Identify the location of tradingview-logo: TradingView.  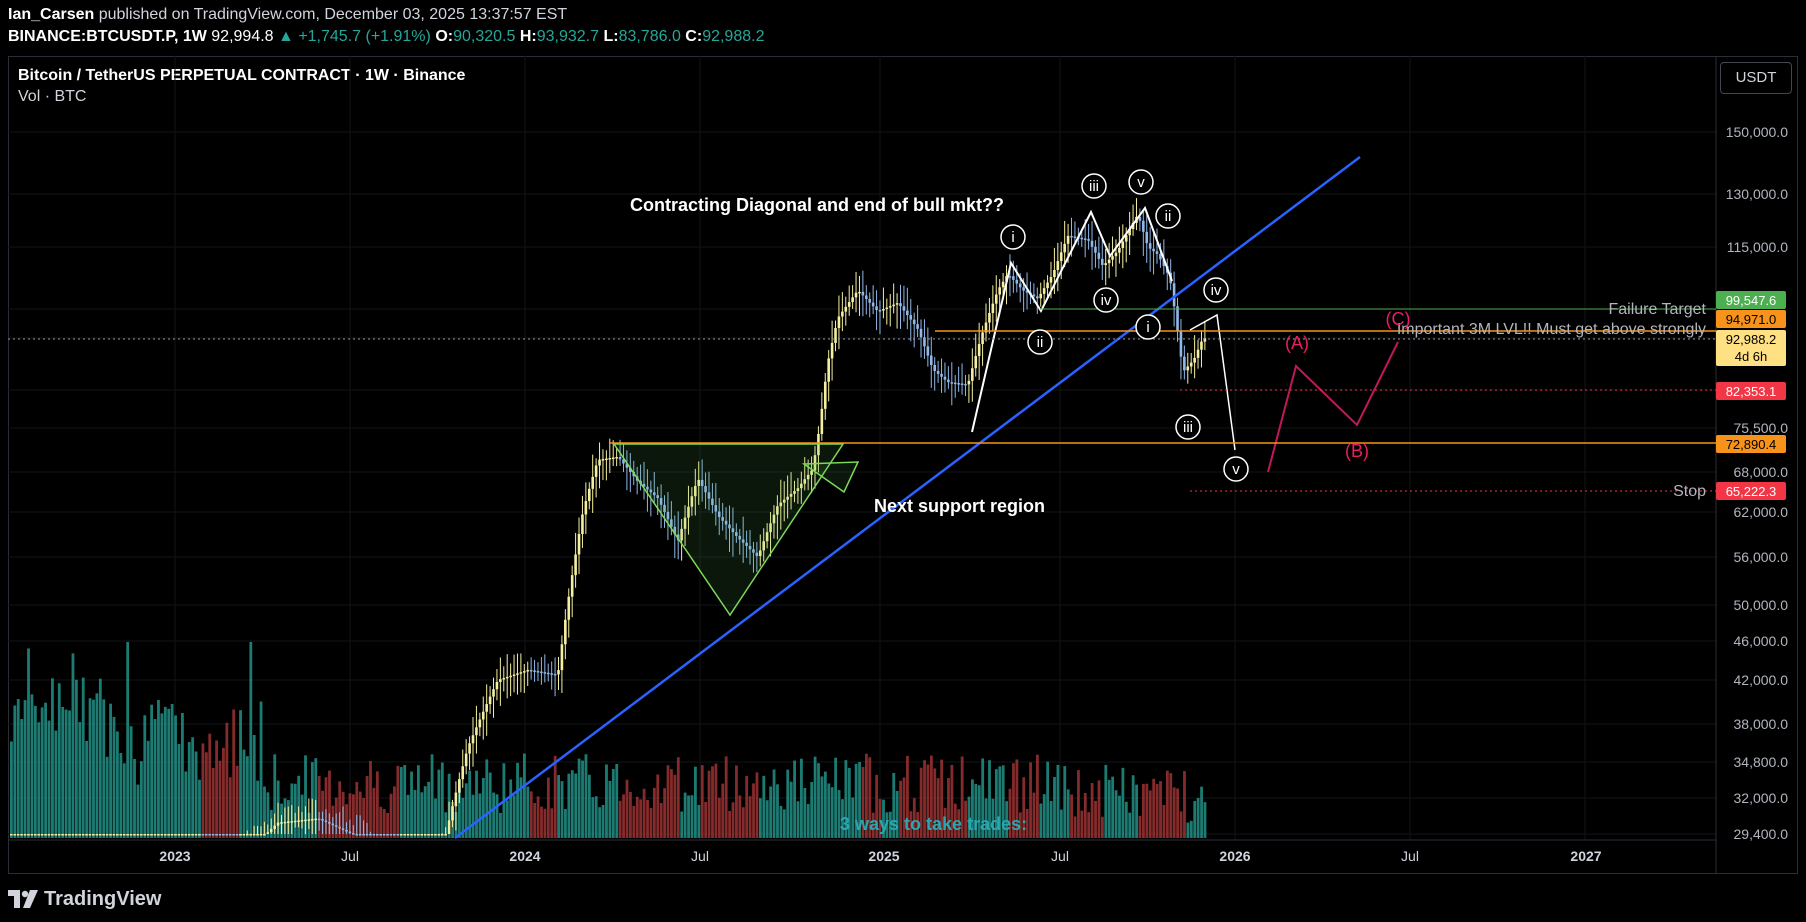
(84, 899).